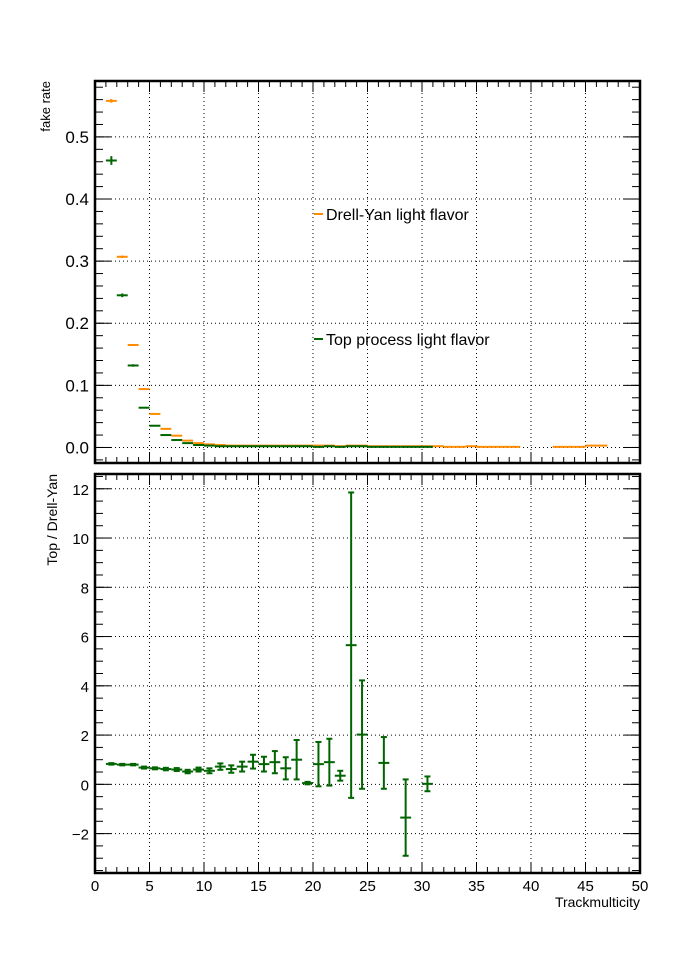 Image resolution: width=698 pixels, height=976 pixels. What do you see at coordinates (77, 199) in the screenshot?
I see `y-tick-label: 0.4` at bounding box center [77, 199].